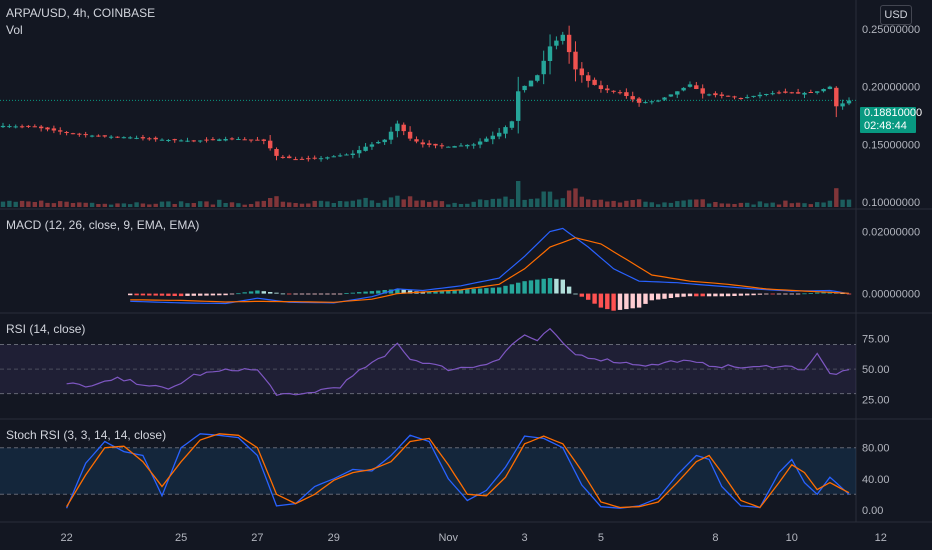 This screenshot has width=932, height=550. Describe the element at coordinates (876, 449) in the screenshot. I see `stoch-ytick-2: 80.00` at that location.